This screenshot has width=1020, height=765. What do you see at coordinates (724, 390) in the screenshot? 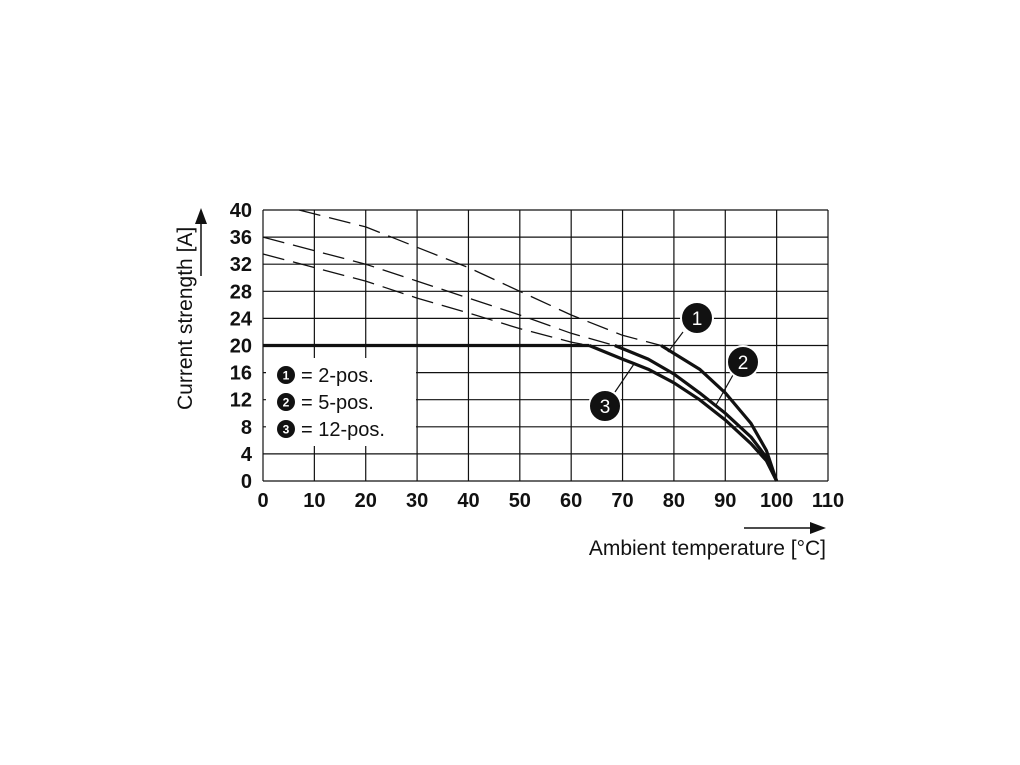
I see `callout-2-leader` at bounding box center [724, 390].